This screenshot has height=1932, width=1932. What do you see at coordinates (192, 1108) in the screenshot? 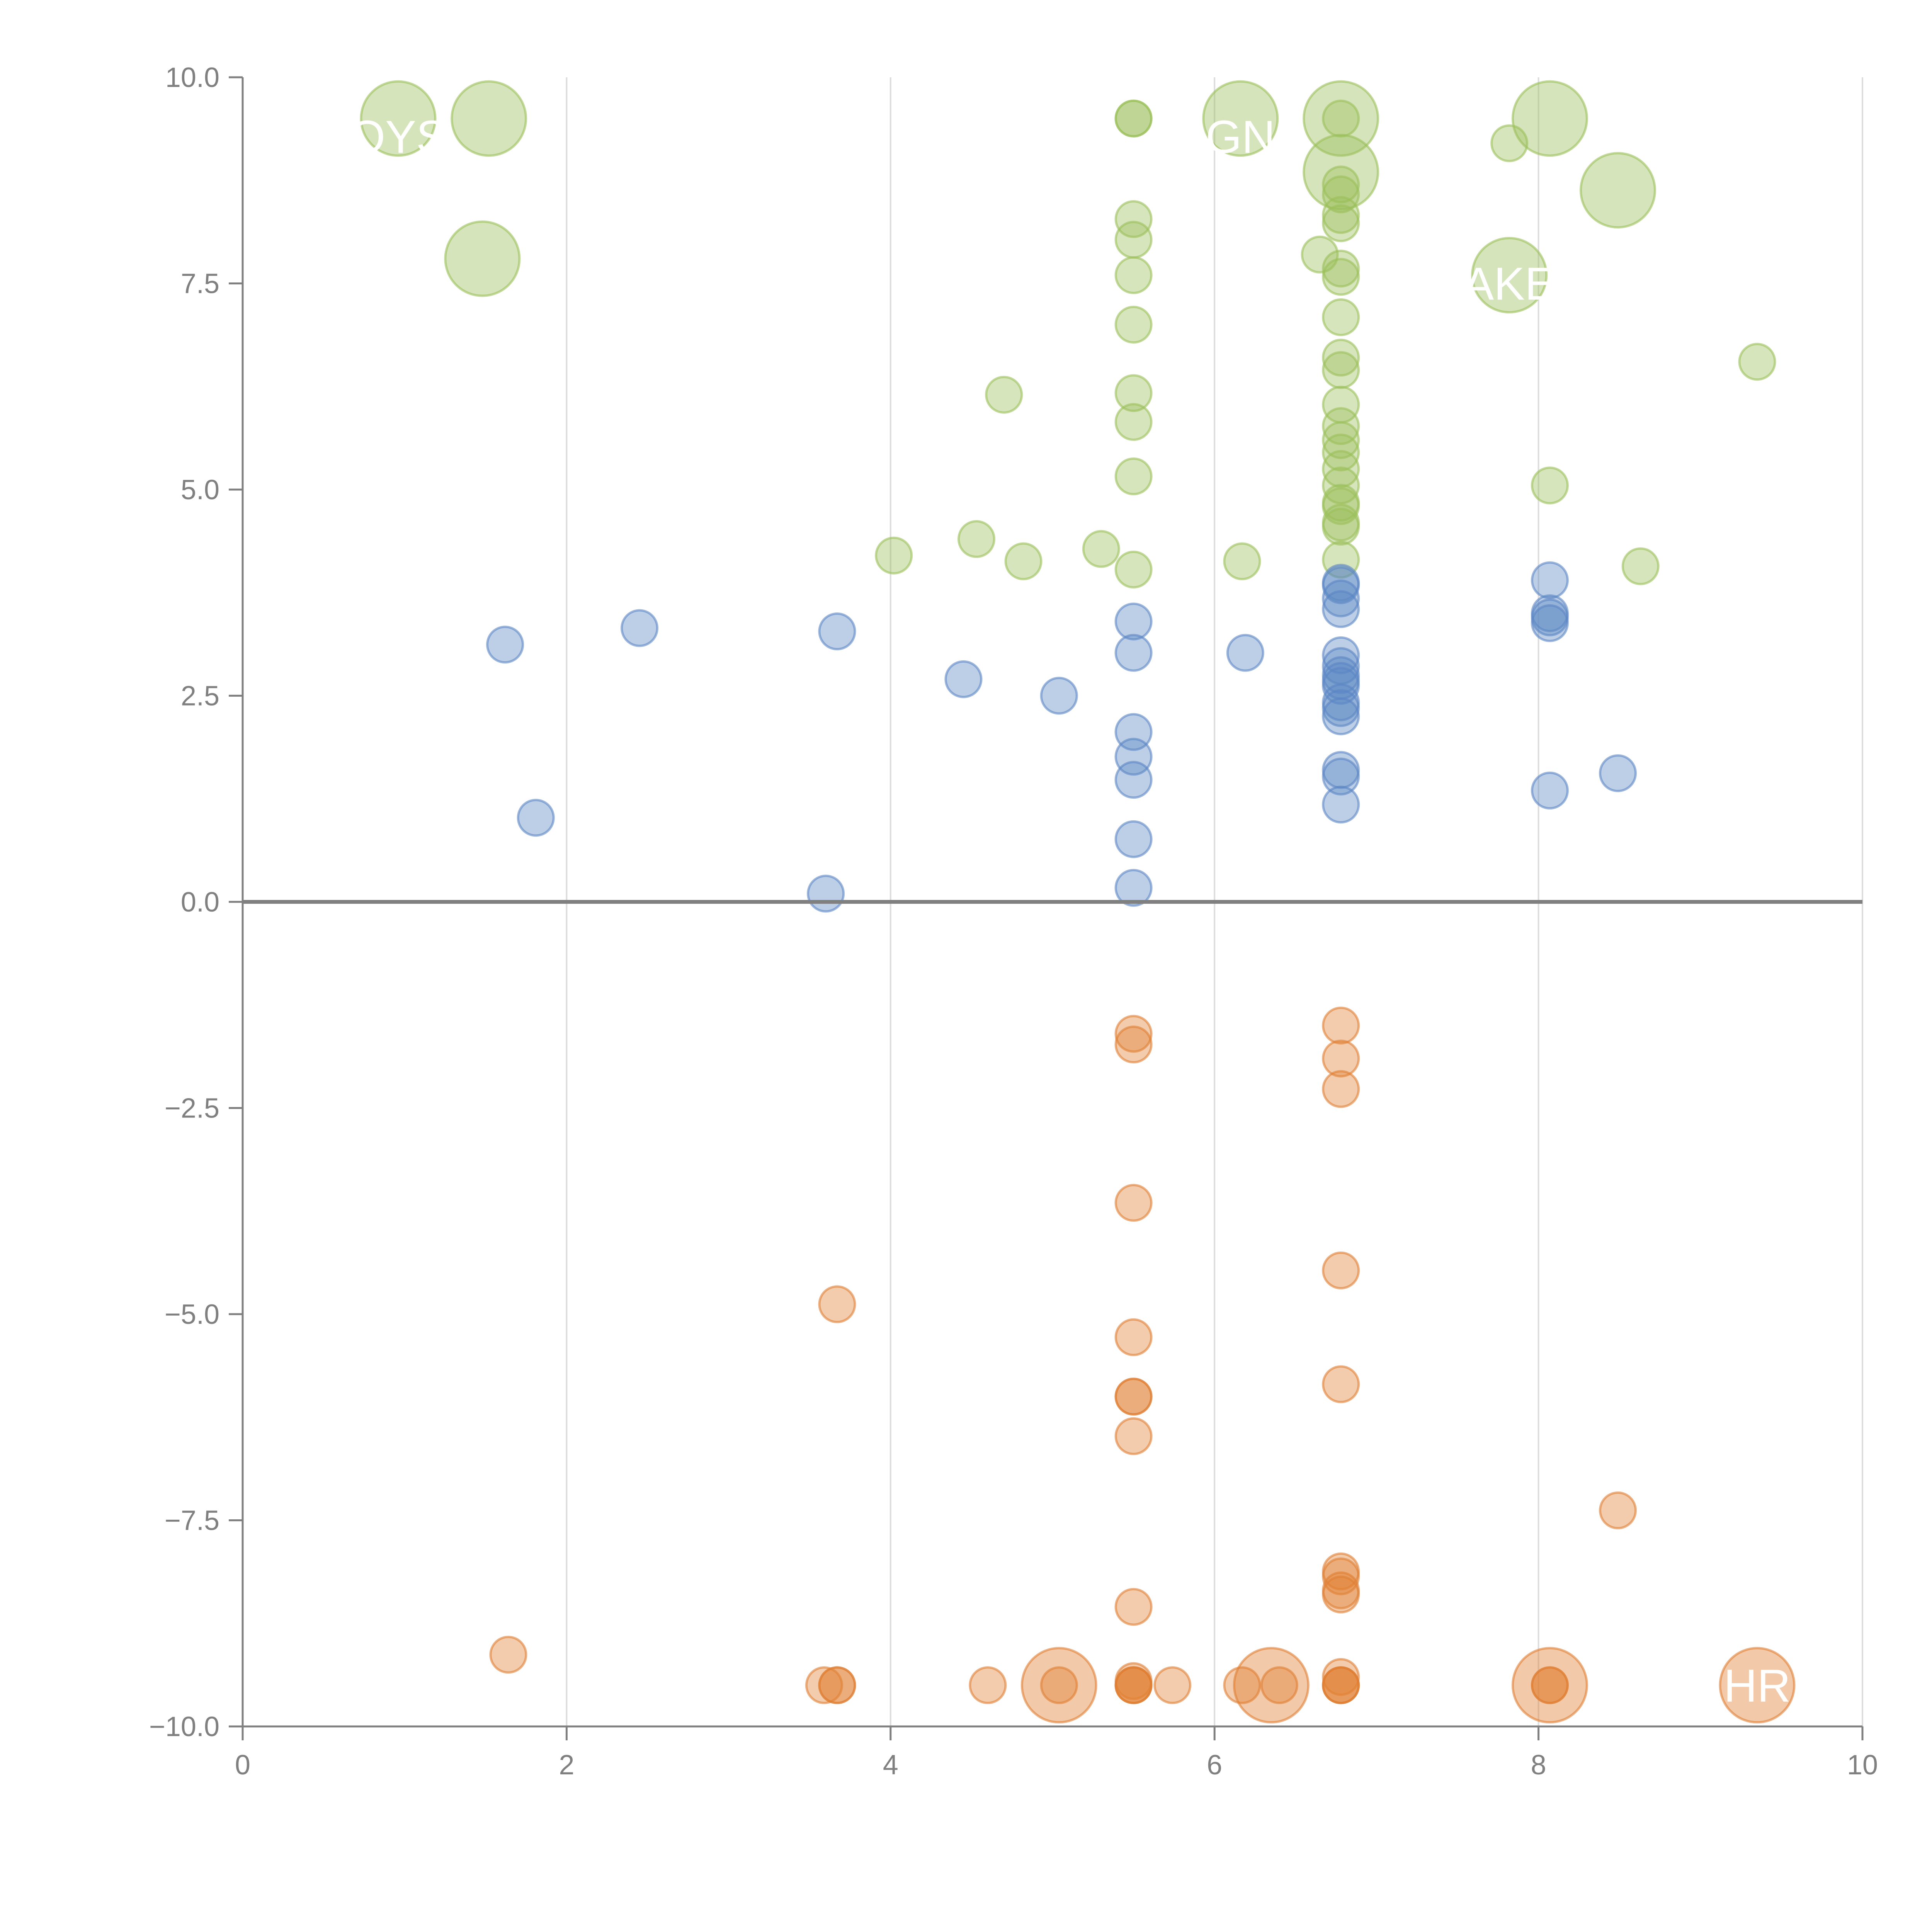
I see `y-tick-label: −2.5` at bounding box center [192, 1108].